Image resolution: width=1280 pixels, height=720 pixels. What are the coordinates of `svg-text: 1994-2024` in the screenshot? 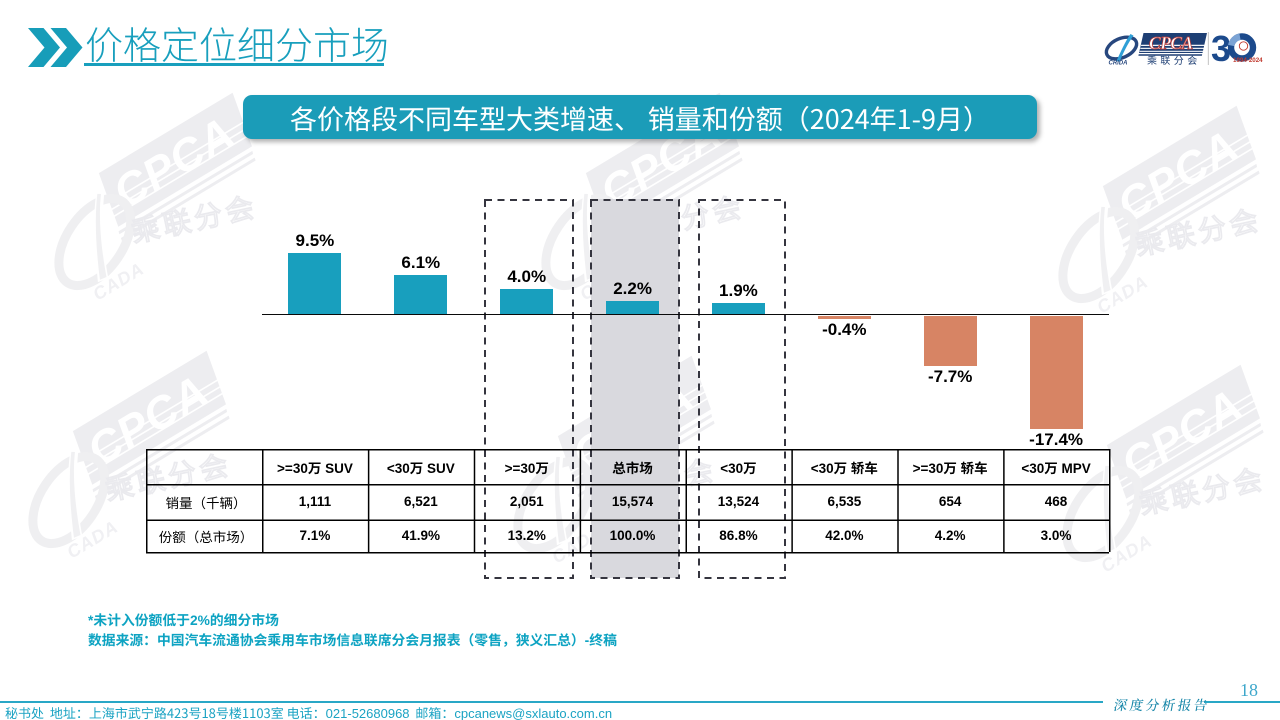 It's located at (1248, 60).